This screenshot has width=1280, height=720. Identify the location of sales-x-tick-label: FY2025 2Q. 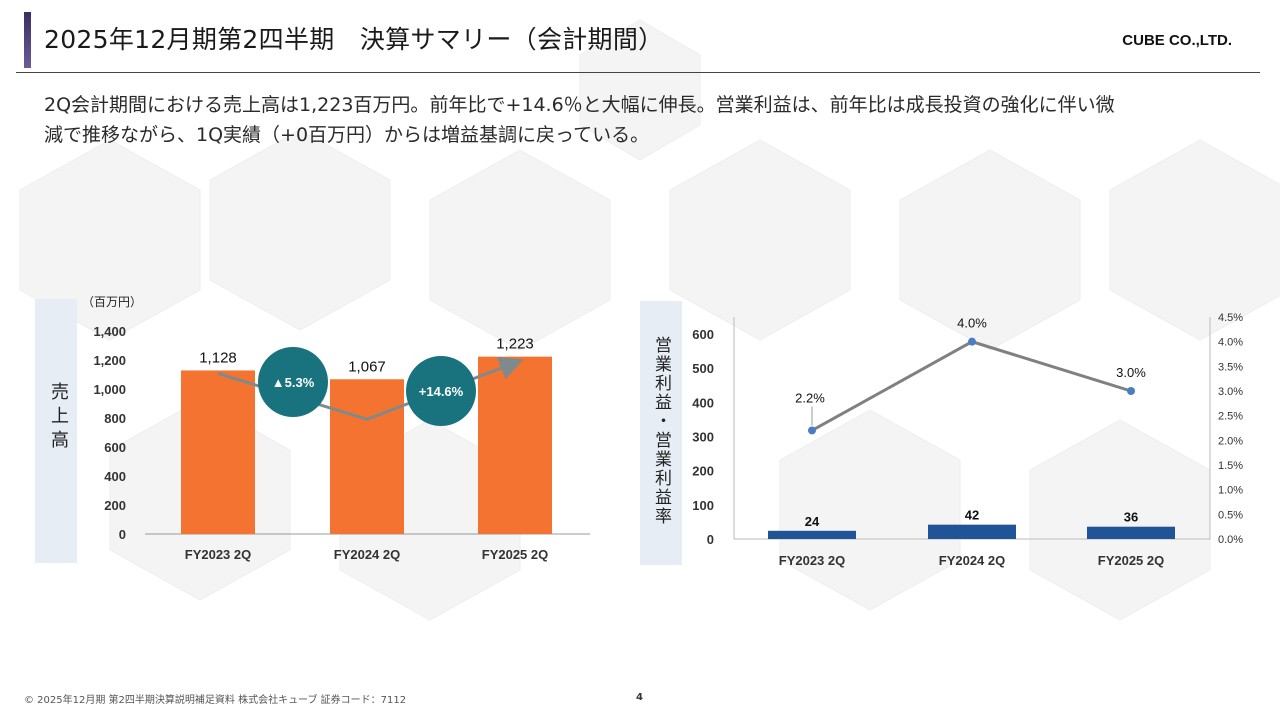
(515, 554).